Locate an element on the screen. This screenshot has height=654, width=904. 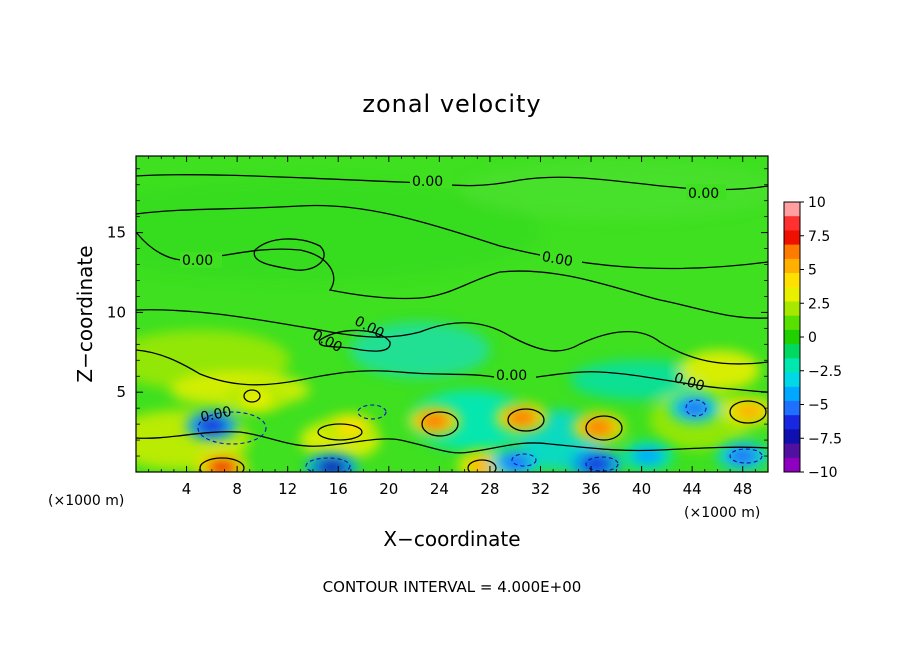
x-tick-label: 16 is located at coordinates (338, 489).